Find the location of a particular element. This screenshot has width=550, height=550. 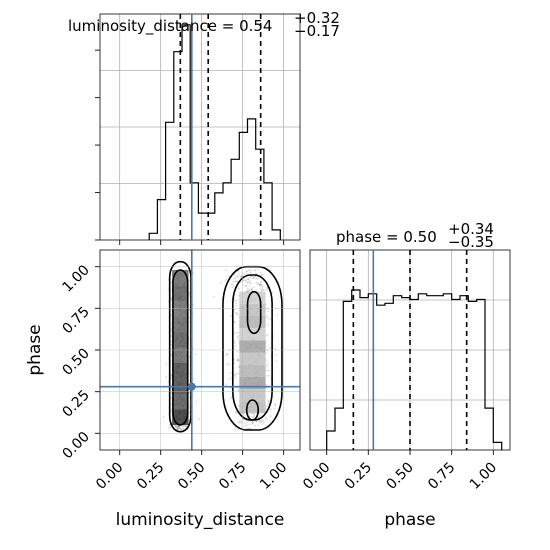

contour-left-outer is located at coordinates (180, 346).